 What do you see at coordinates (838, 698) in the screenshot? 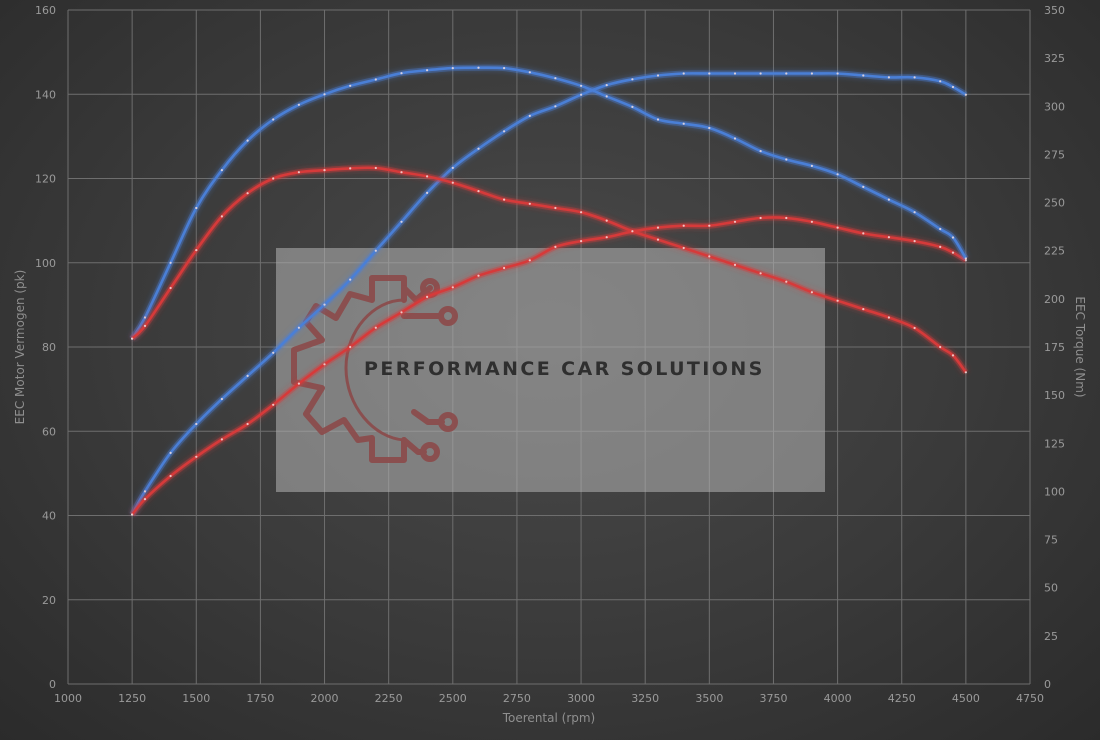
I see `x-tick-label: 4000` at bounding box center [838, 698].